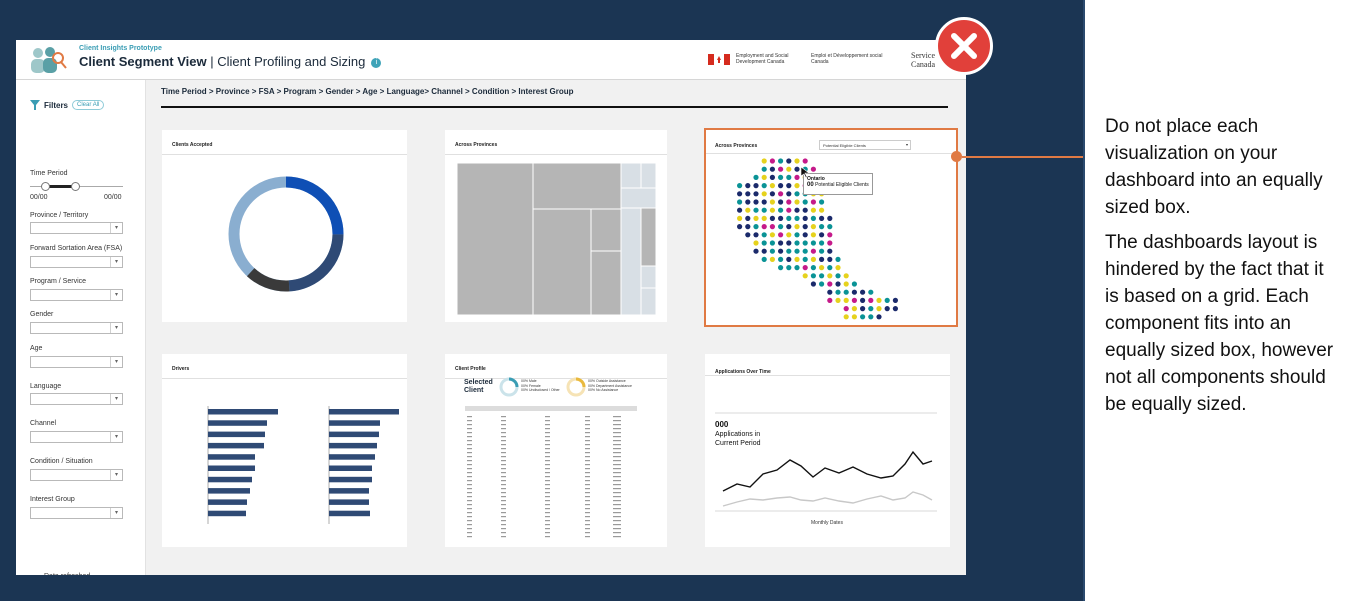 The image size is (1347, 601). I want to click on applications-line-chart, so click(826, 462).